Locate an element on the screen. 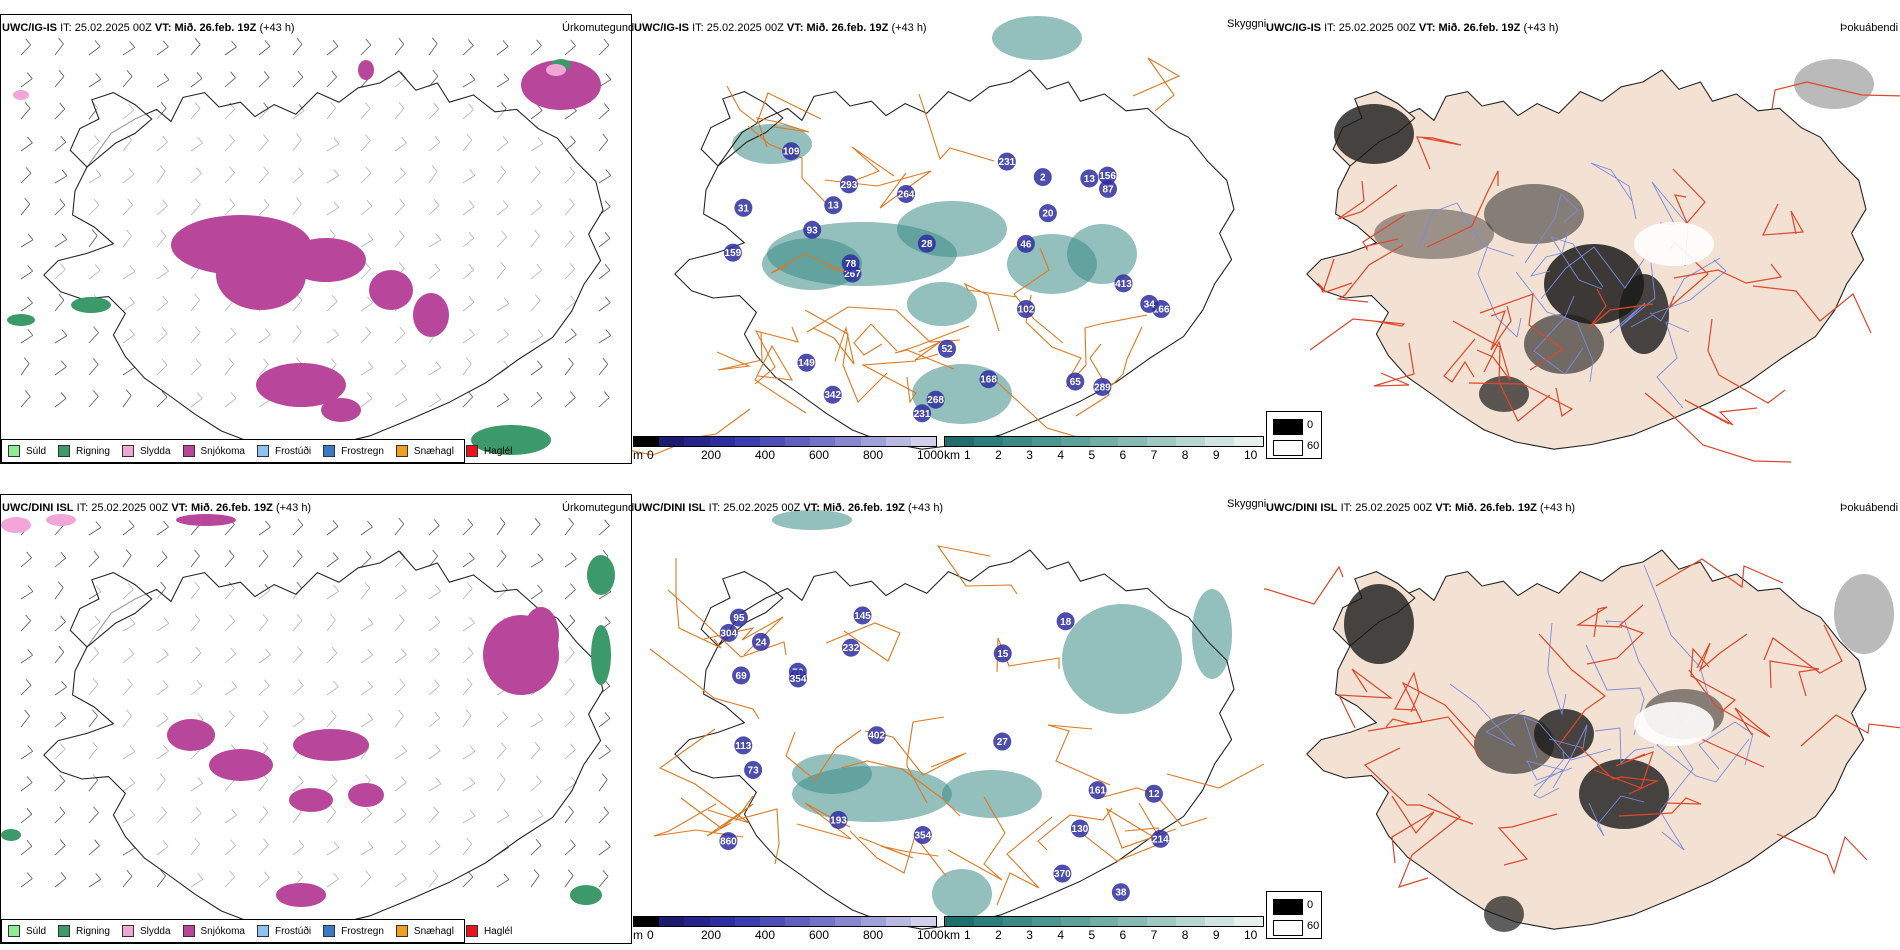  ceiling-value: 159 is located at coordinates (733, 253).